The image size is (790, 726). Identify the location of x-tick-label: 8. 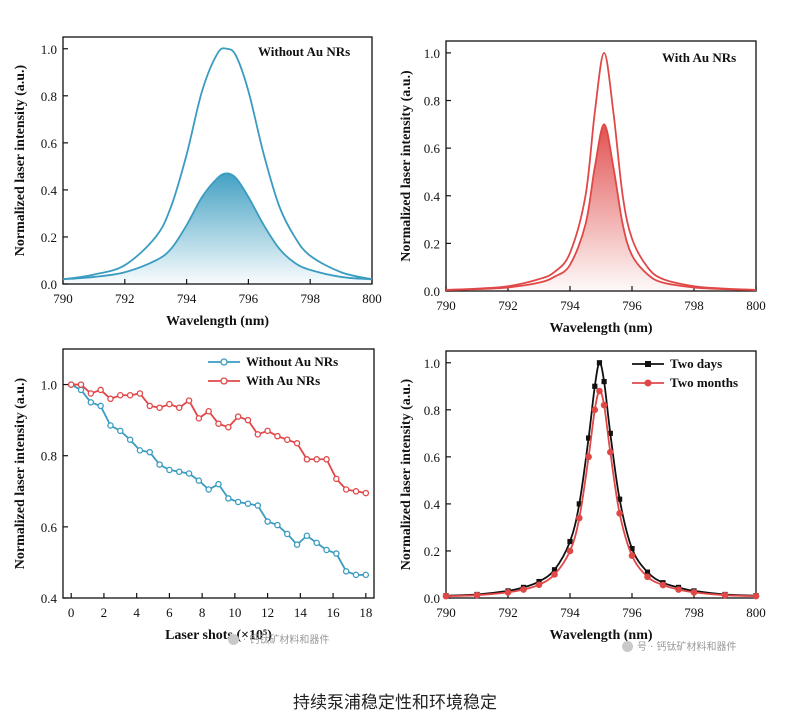
(202, 612).